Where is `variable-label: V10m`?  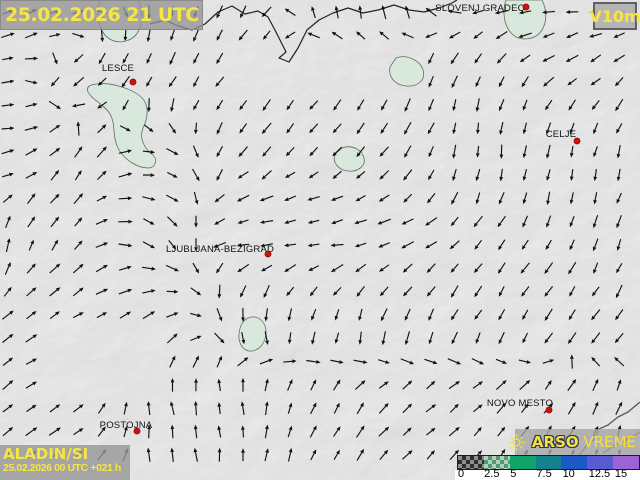 variable-label: V10m is located at coordinates (614, 16).